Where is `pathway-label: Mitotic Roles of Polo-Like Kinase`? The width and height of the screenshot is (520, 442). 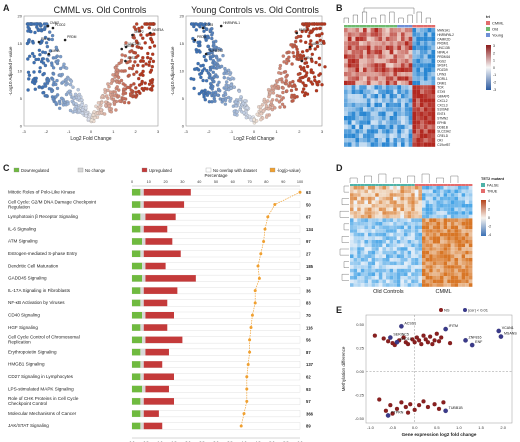
pathway-label: Mitotic Roles of Polo-Like Kinase is located at coordinates (42, 192).